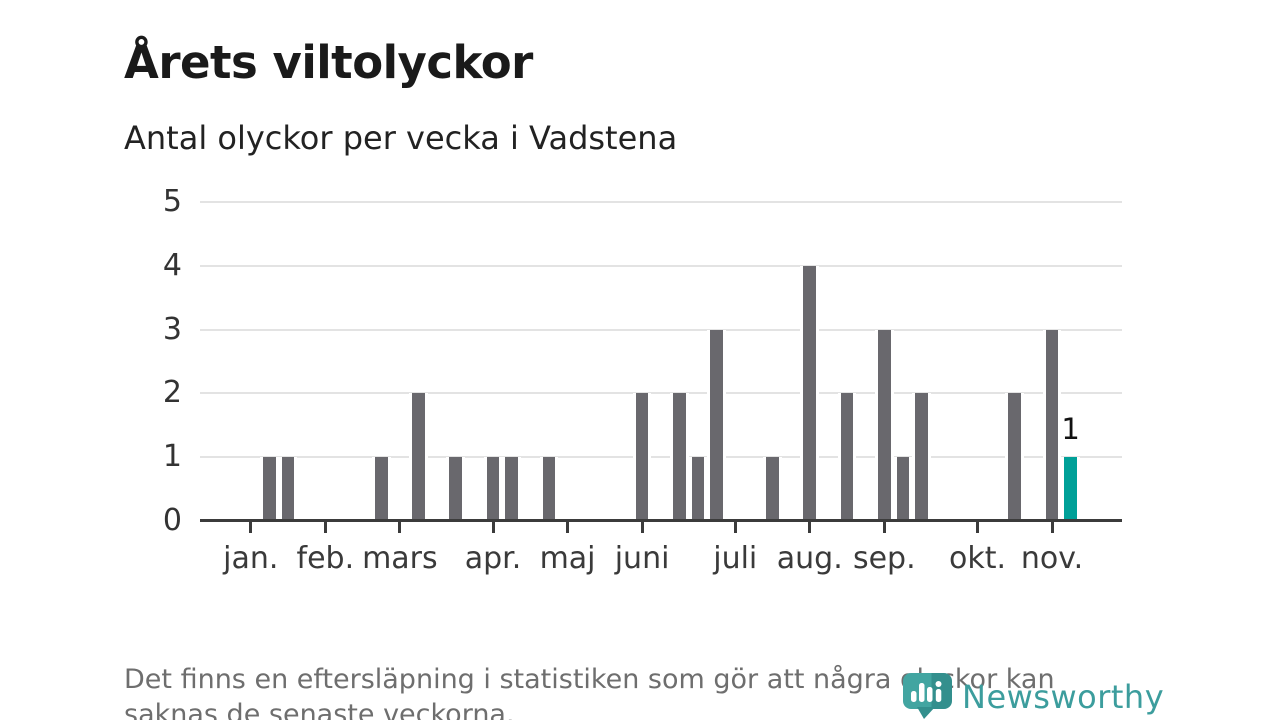  I want to click on x-axis-label: juli, so click(735, 558).